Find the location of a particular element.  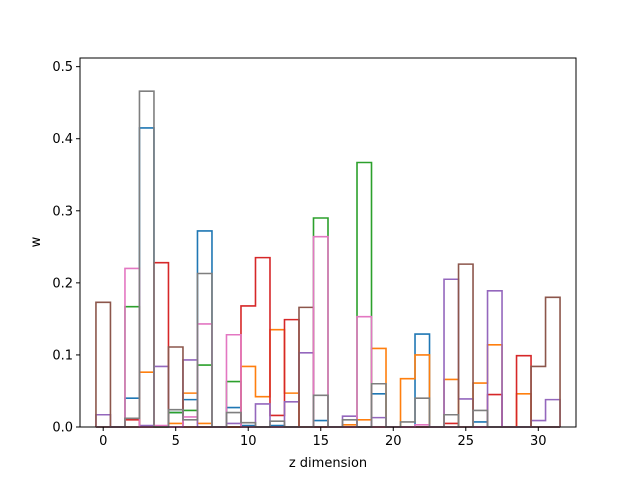

x-axis-ticks: 0 5 10 15 20 25 30 is located at coordinates (323, 438).